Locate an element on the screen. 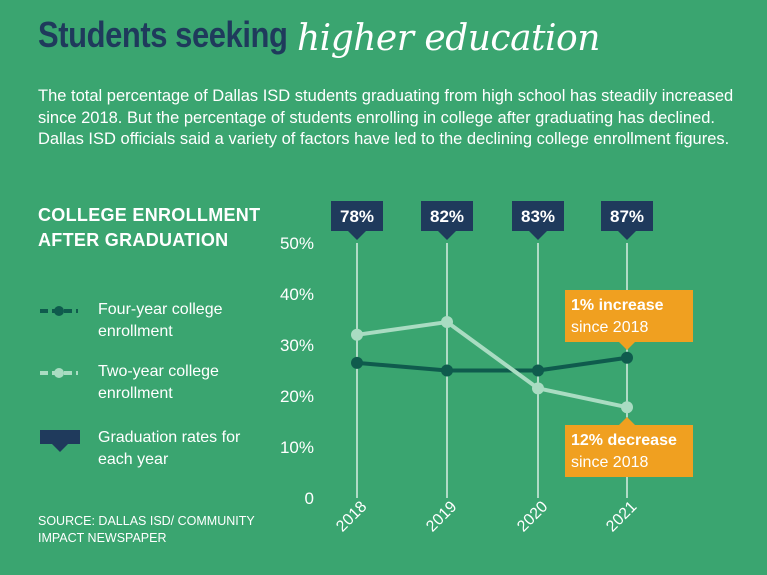 The width and height of the screenshot is (767, 575). graduation-badge-2021 is located at coordinates (627, 216).